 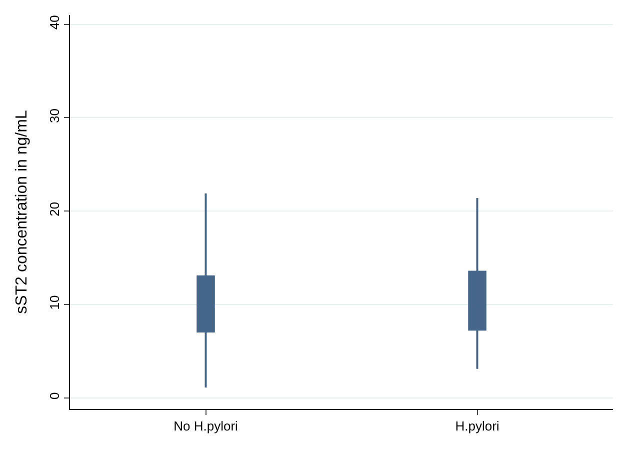 I want to click on y-tick-label: 30, so click(x=54, y=115).